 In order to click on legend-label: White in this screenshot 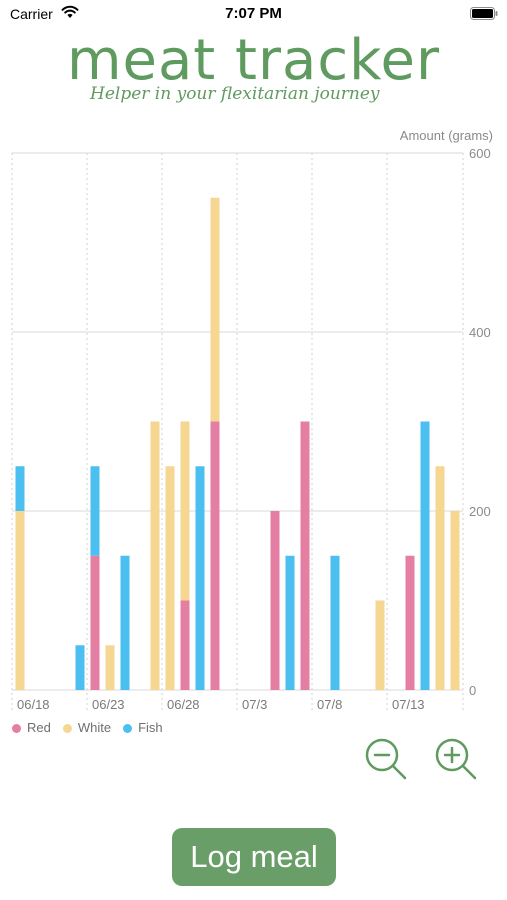, I will do `click(94, 727)`.